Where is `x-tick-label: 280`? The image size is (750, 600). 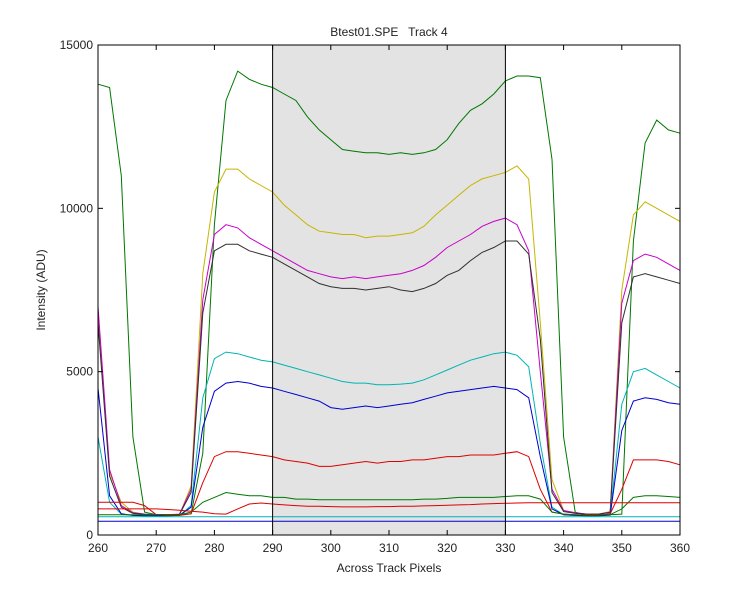
x-tick-label: 280 is located at coordinates (214, 548).